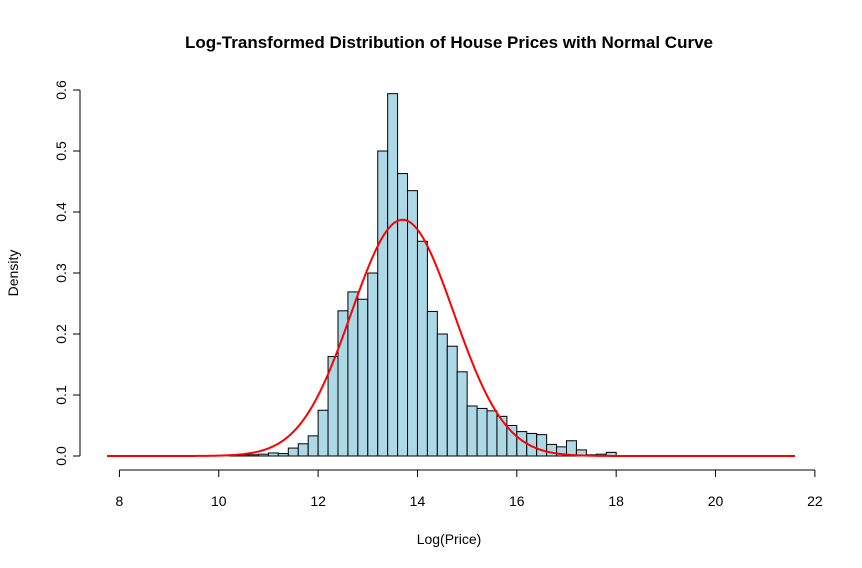  What do you see at coordinates (418, 501) in the screenshot?
I see `x-tick-label: 14` at bounding box center [418, 501].